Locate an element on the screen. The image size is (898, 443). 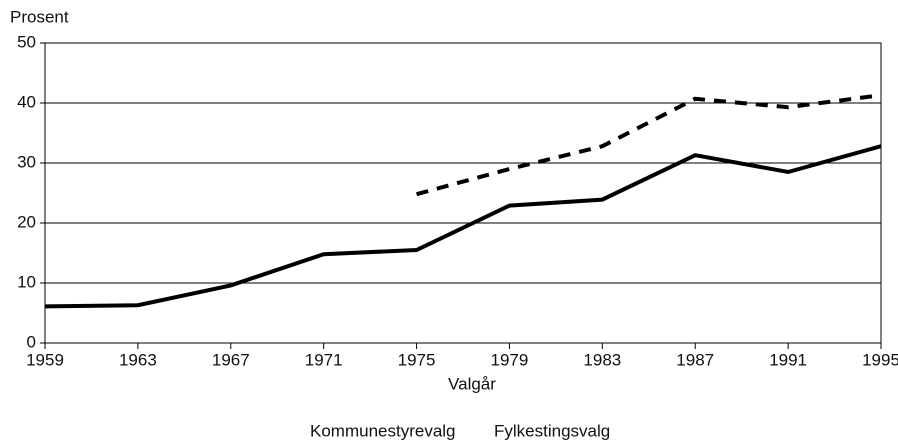
y-tick-label: 10 is located at coordinates (26, 281).